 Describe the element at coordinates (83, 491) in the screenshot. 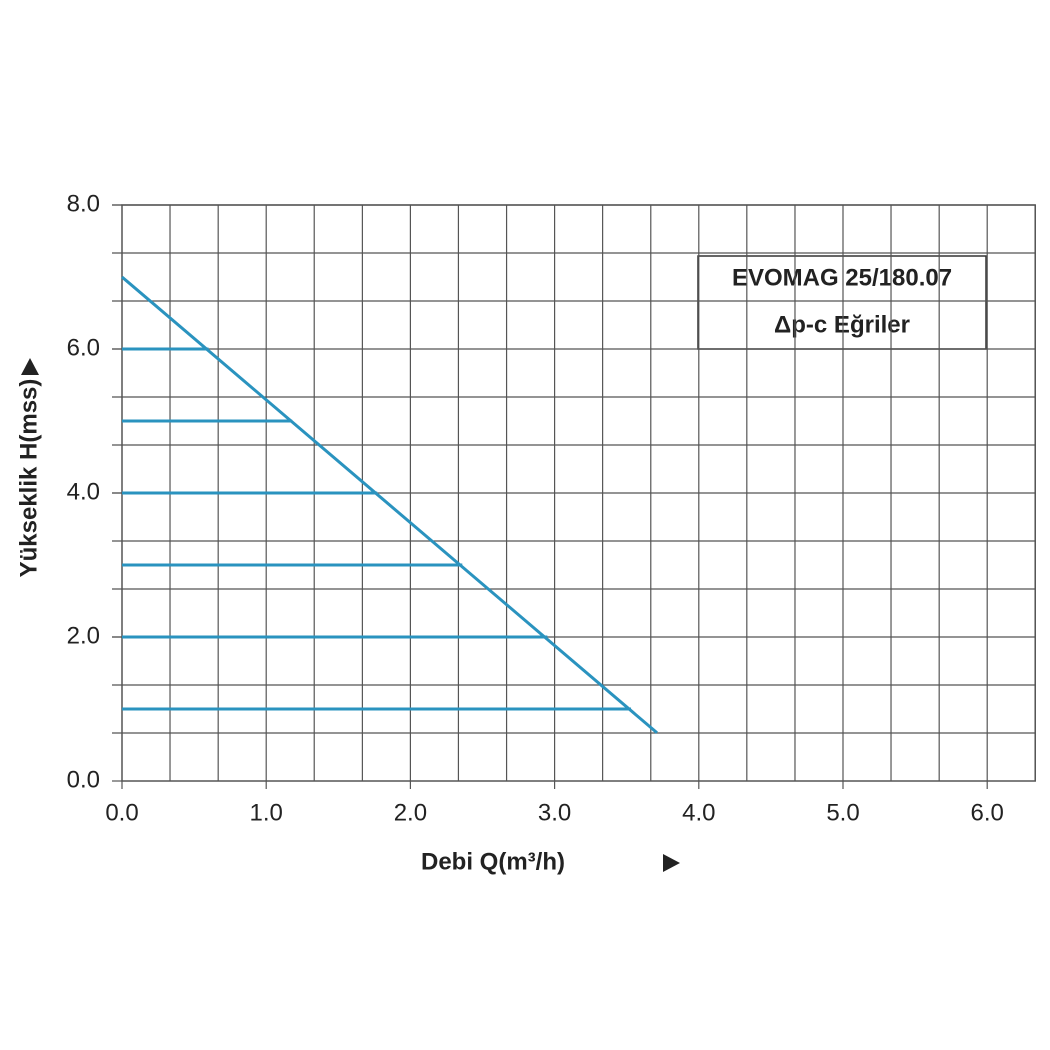

I see `y-tick-label: 4.0` at that location.